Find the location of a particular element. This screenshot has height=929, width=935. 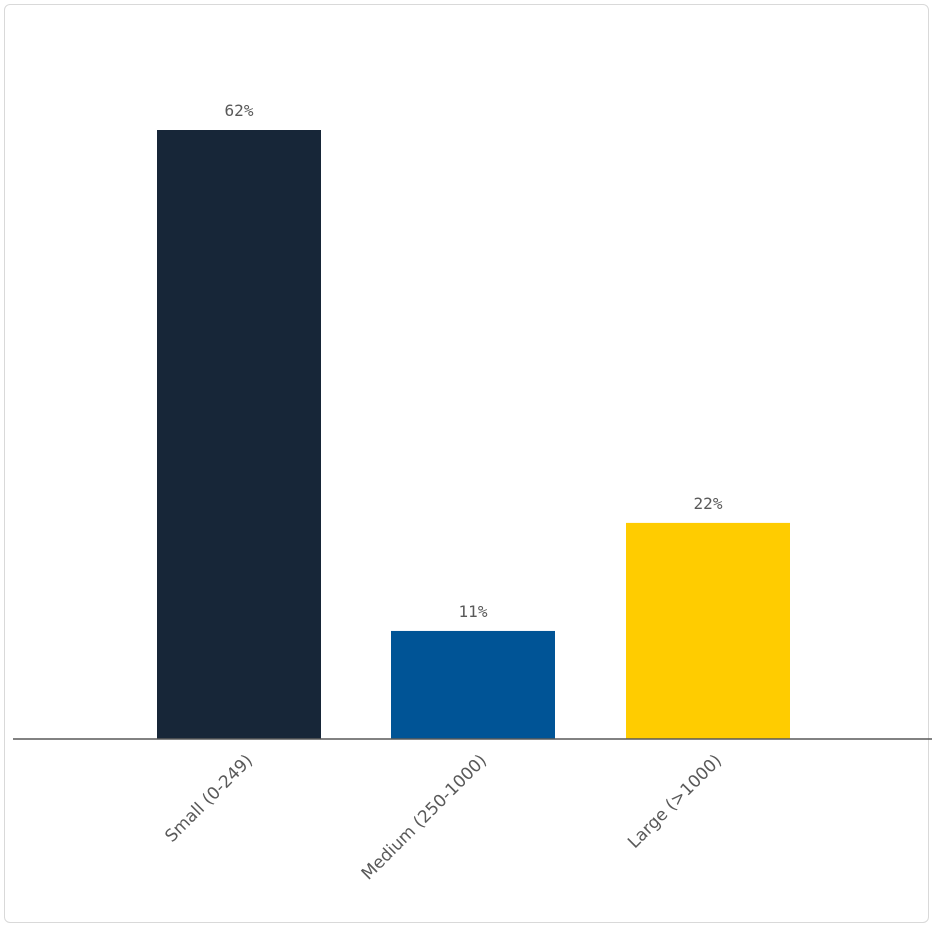

bar-value-label-3: 22% is located at coordinates (708, 503).